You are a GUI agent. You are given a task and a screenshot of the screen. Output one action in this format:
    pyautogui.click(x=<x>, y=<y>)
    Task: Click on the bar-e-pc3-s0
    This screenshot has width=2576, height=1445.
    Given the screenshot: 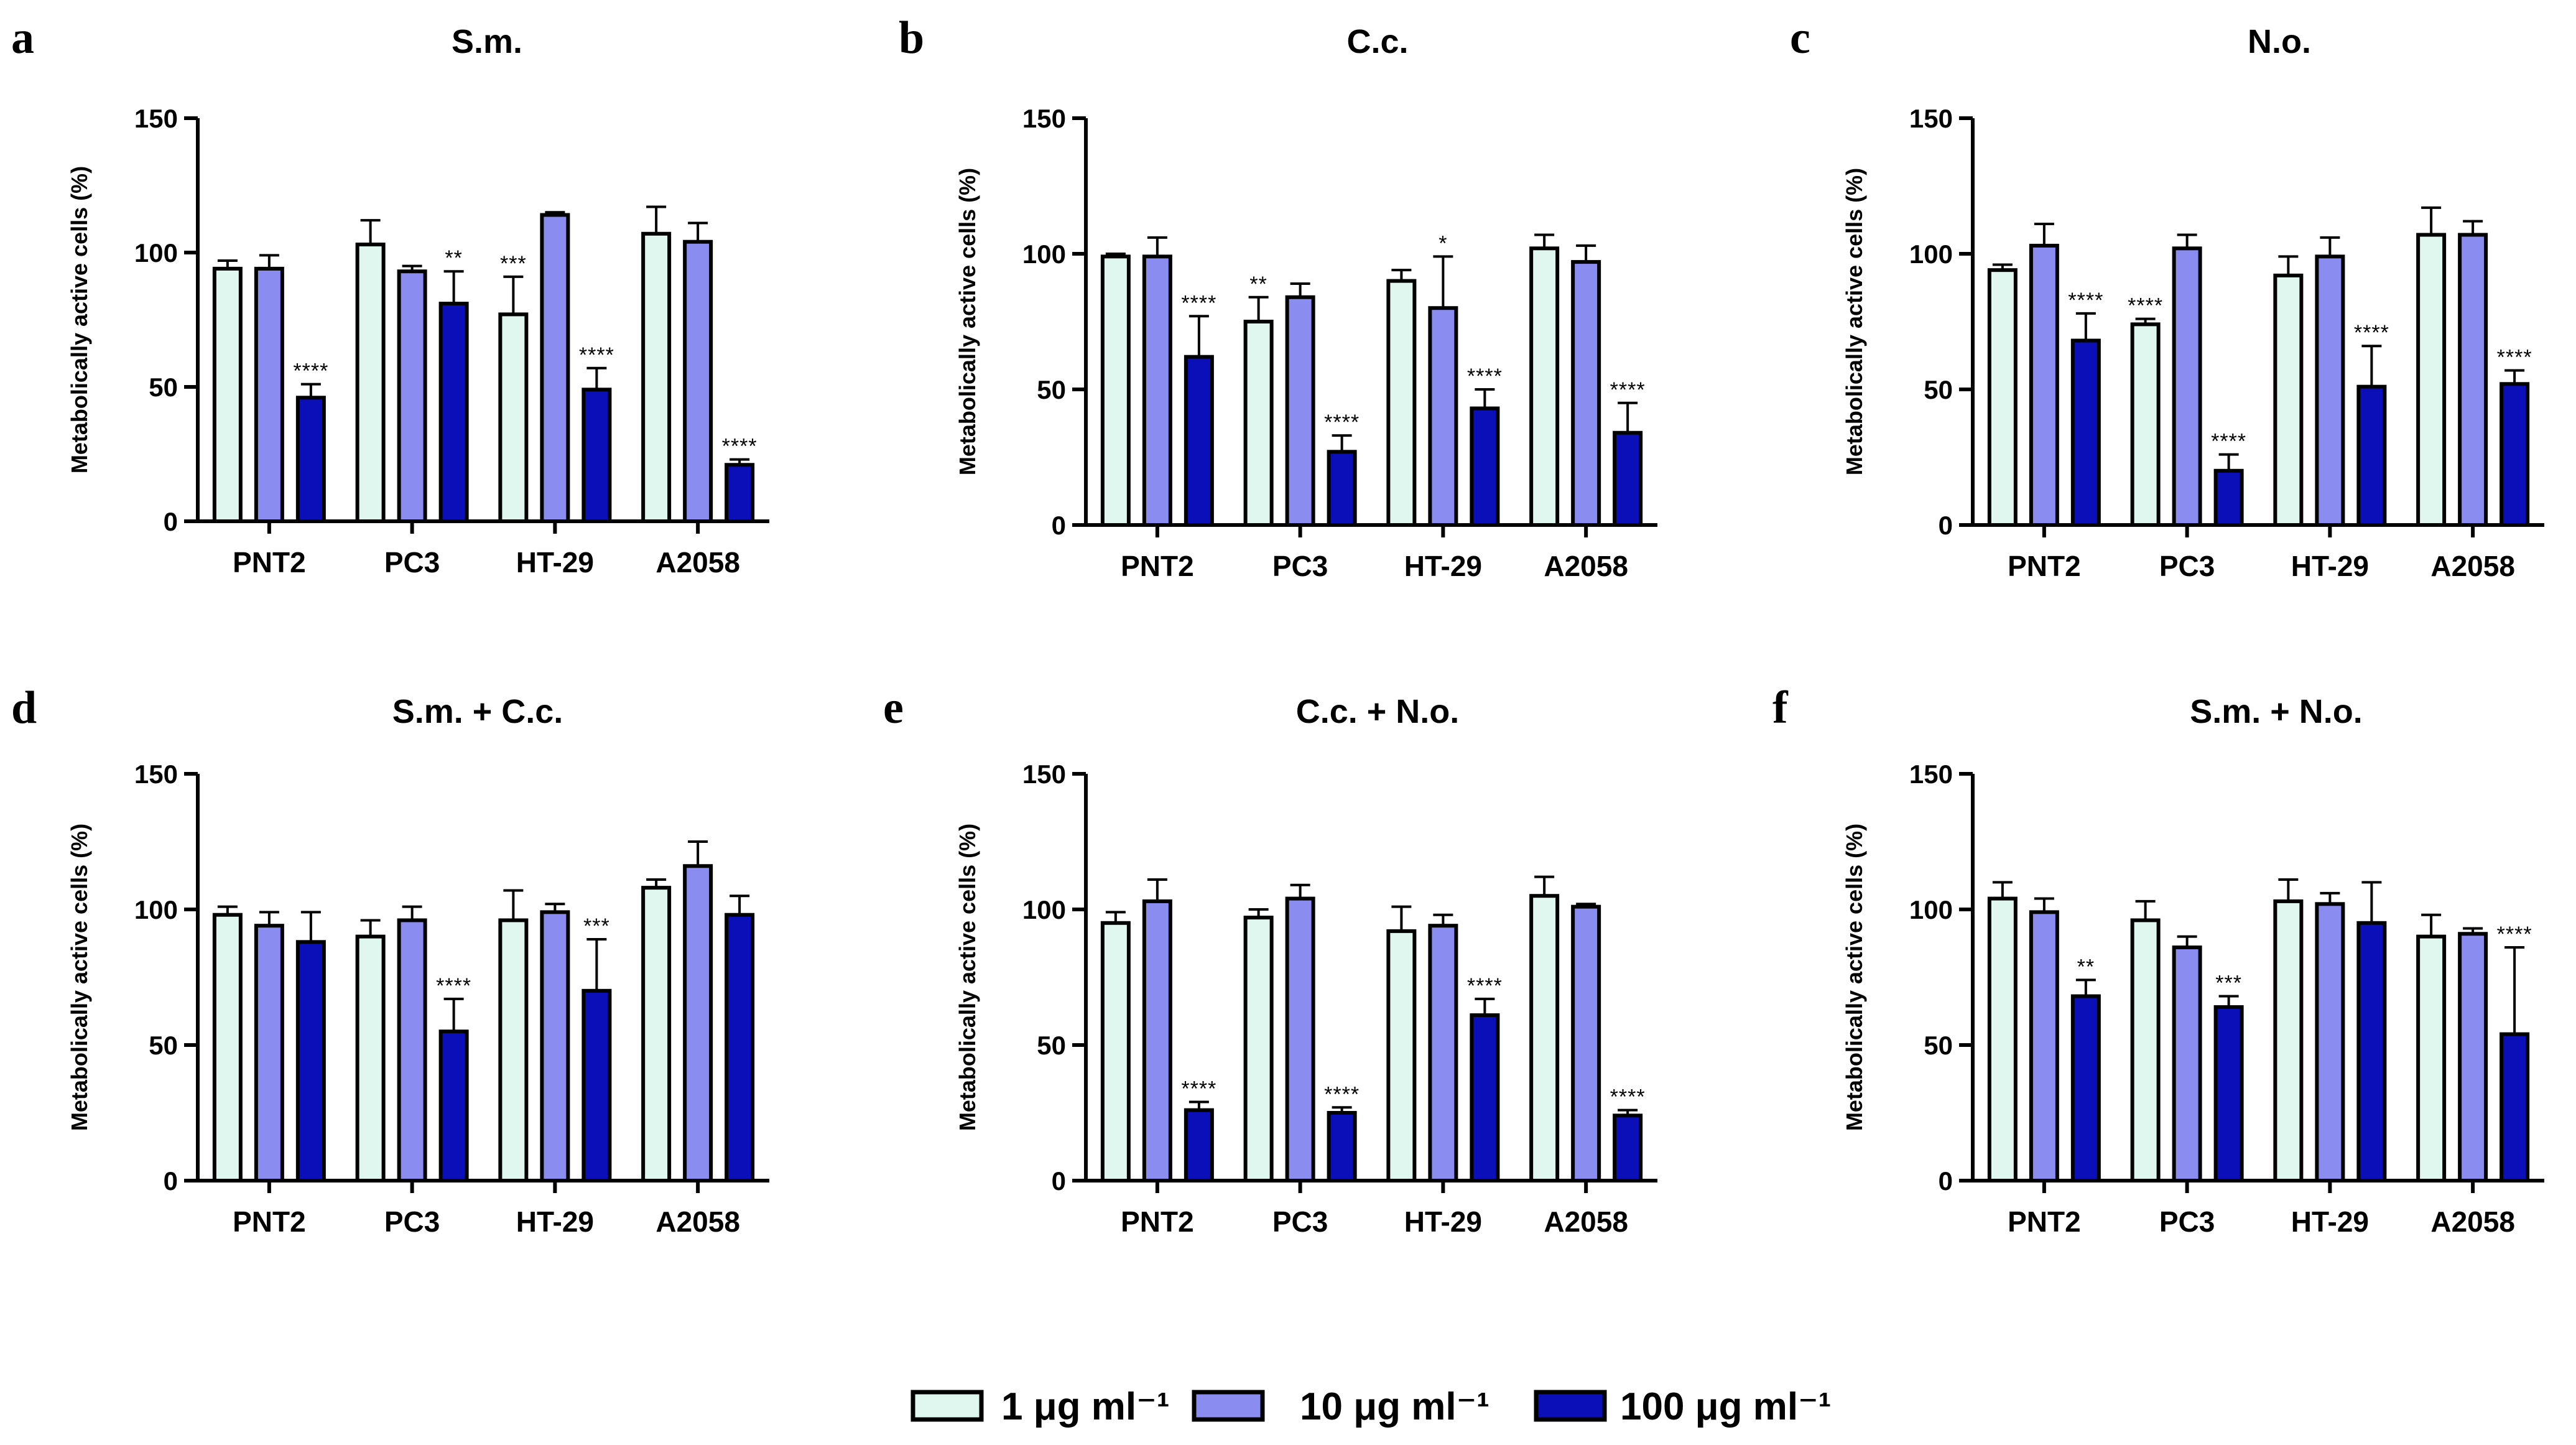 What is the action you would take?
    pyautogui.click(x=1258, y=1049)
    